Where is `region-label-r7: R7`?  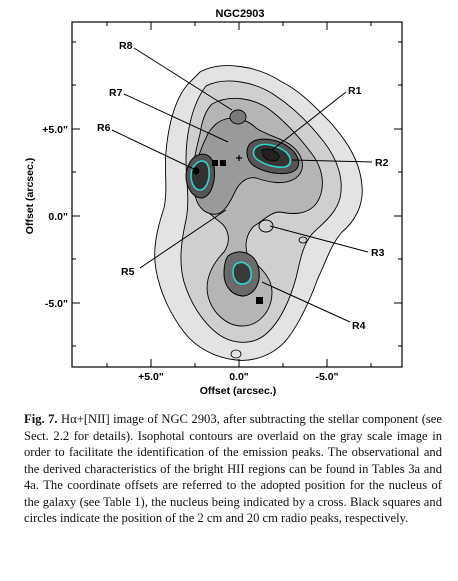
region-label-r7: R7 is located at coordinates (116, 93).